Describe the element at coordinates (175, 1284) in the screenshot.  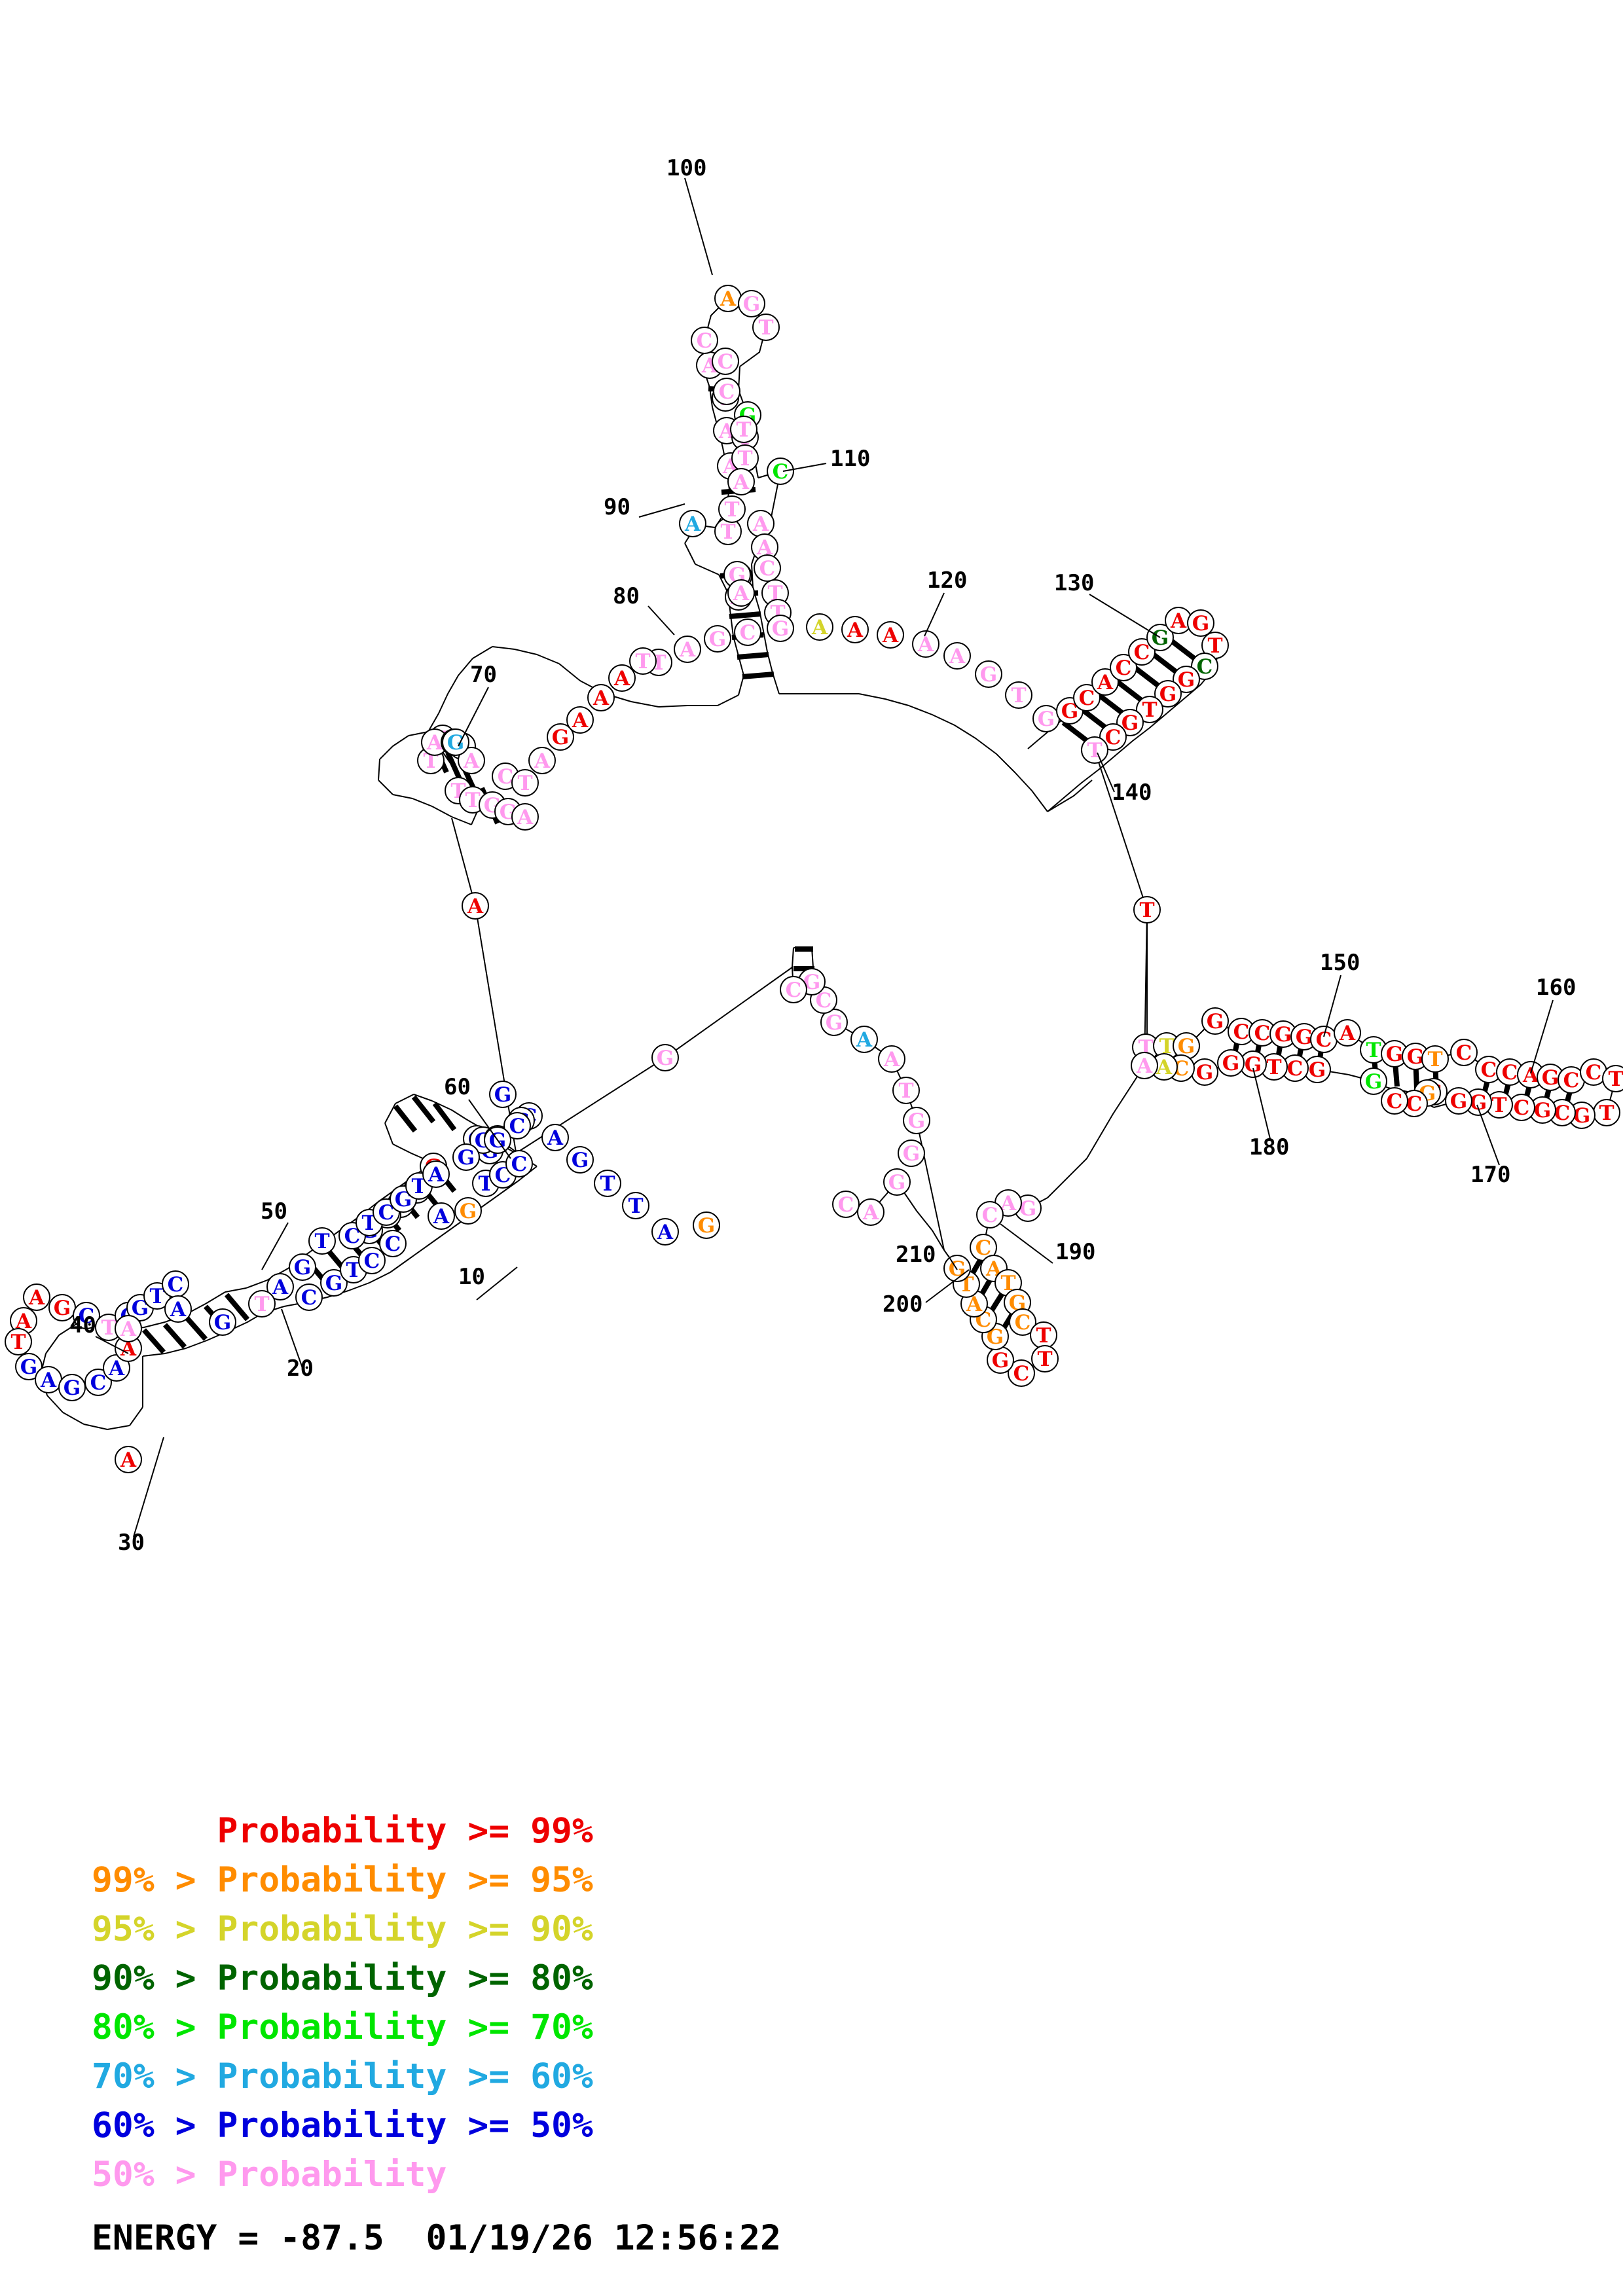
I see `nucleotide-37: C` at that location.